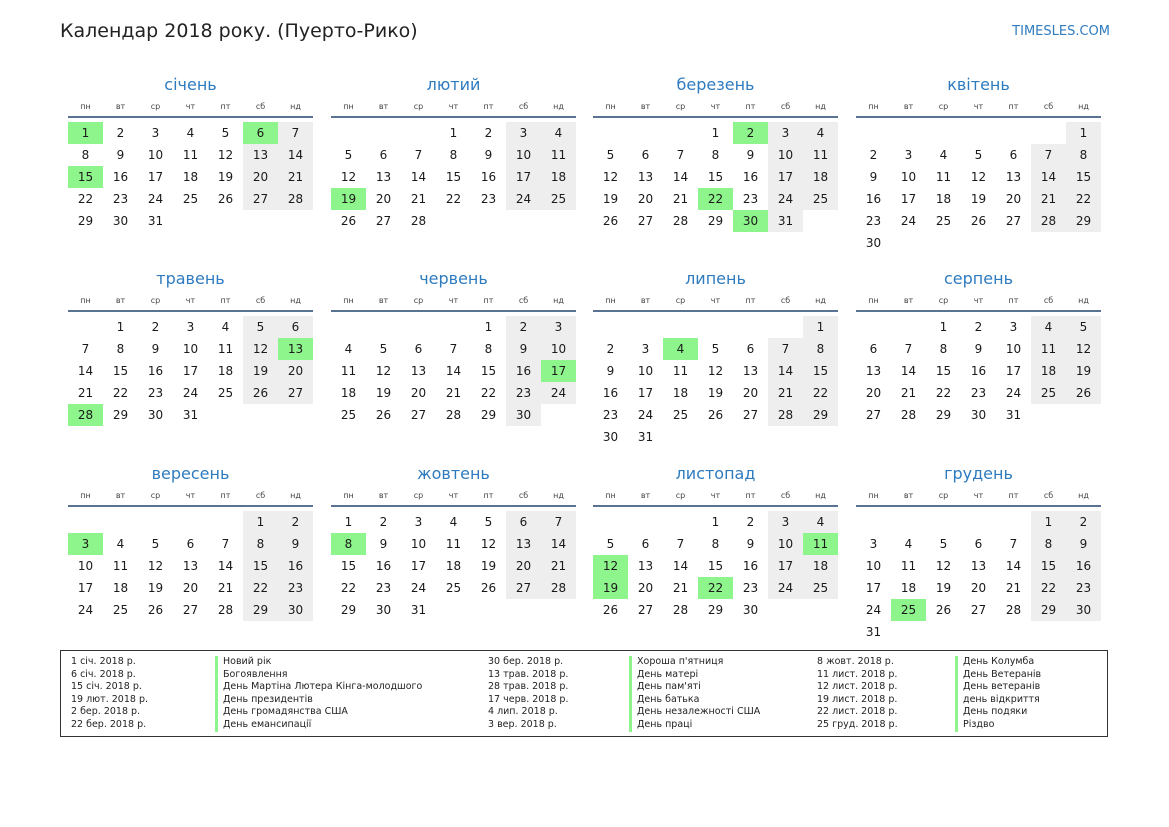 Image resolution: width=1169 pixels, height=827 pixels. Describe the element at coordinates (908, 393) in the screenshot. I see `day-cell: 21` at that location.